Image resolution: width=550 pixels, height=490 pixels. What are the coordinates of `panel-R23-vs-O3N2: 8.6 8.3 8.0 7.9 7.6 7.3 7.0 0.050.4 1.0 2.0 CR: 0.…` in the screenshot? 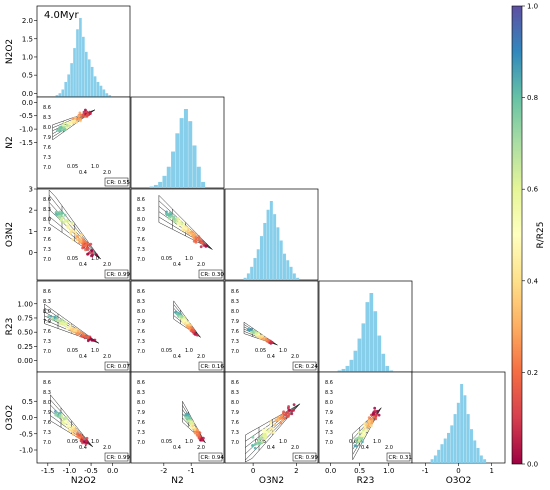 It's located at (271, 326).